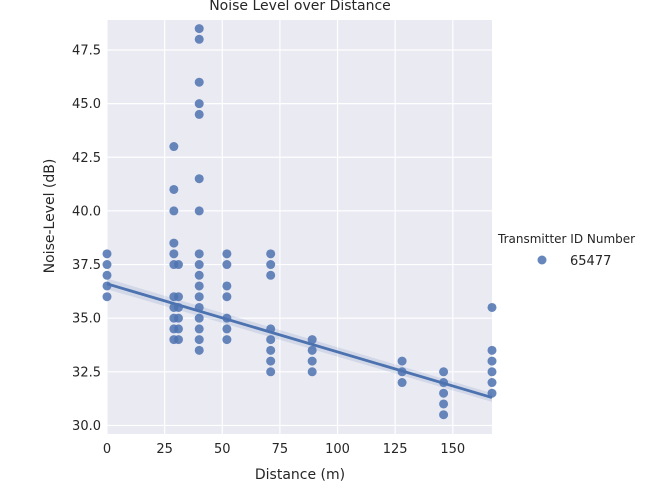 The width and height of the screenshot is (655, 504). I want to click on x-tick-label: 0, so click(107, 449).